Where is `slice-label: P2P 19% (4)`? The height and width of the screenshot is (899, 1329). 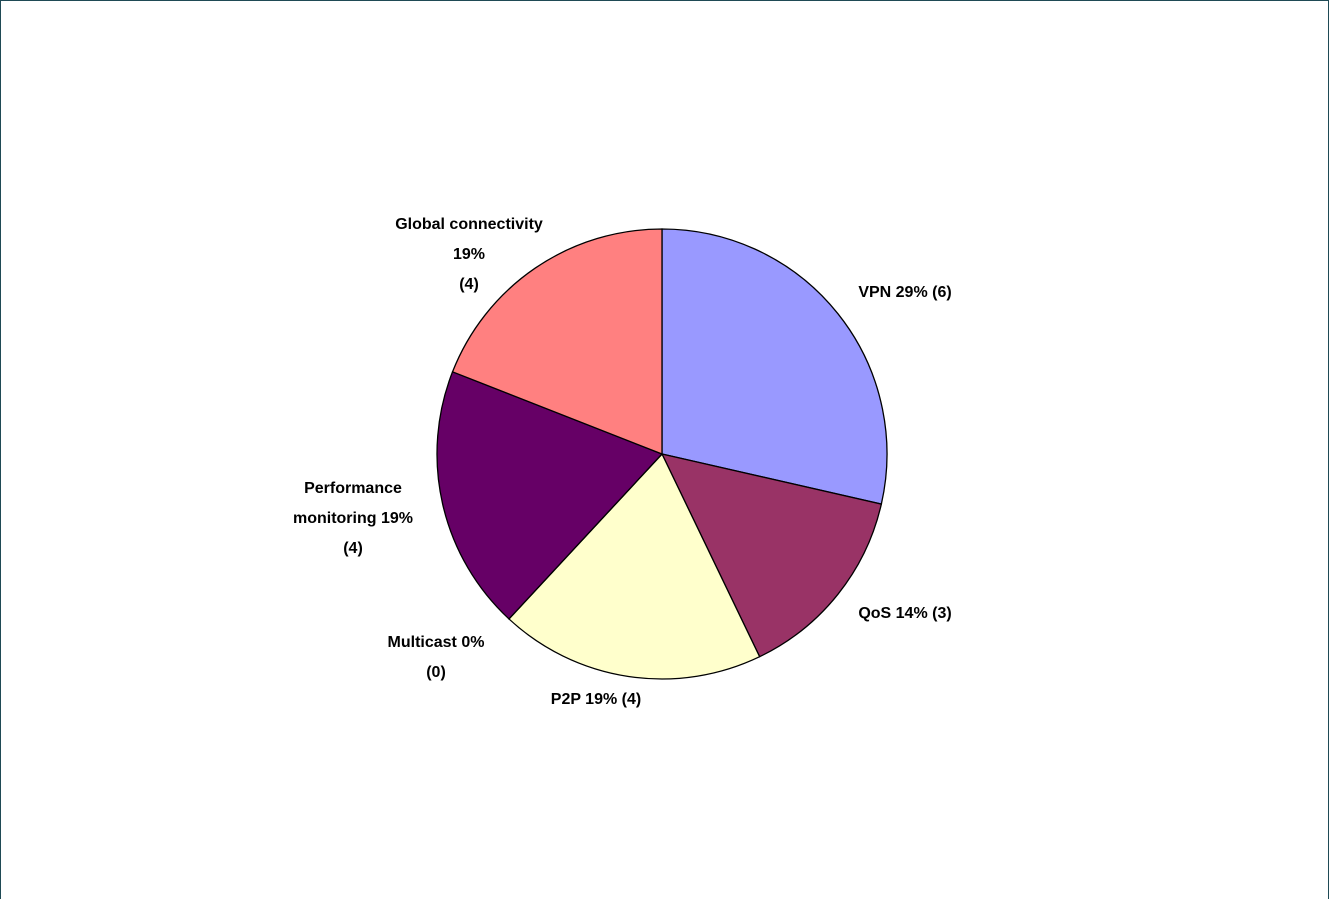 slice-label: P2P 19% (4) is located at coordinates (596, 699).